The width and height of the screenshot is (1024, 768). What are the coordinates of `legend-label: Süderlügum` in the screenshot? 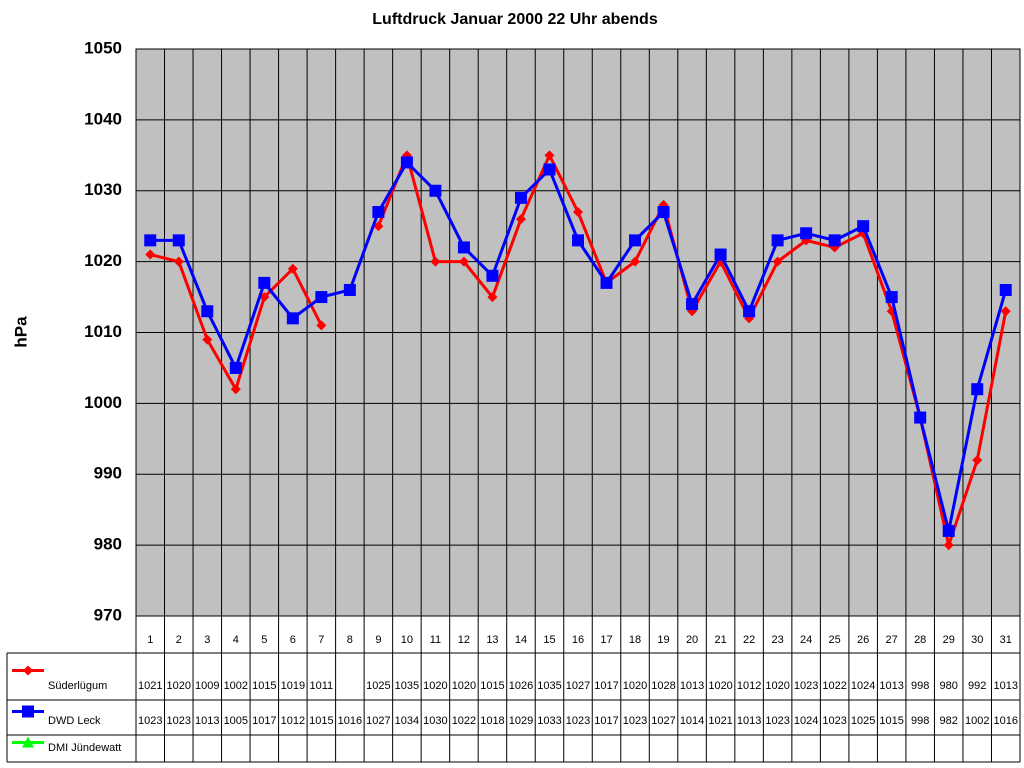 It's located at (77, 686).